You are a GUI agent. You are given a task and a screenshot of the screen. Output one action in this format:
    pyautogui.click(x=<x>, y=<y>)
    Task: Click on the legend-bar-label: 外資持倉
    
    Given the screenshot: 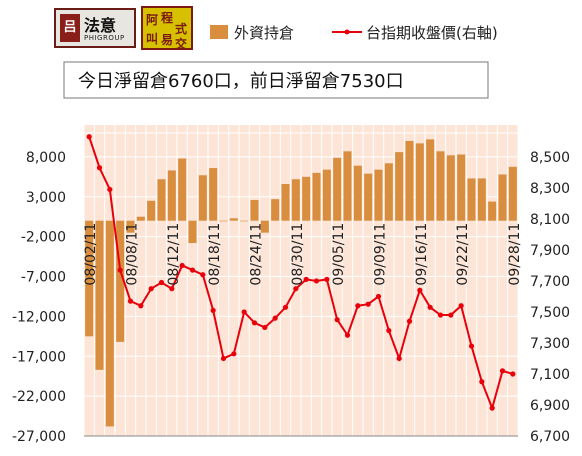 What is the action you would take?
    pyautogui.click(x=264, y=33)
    